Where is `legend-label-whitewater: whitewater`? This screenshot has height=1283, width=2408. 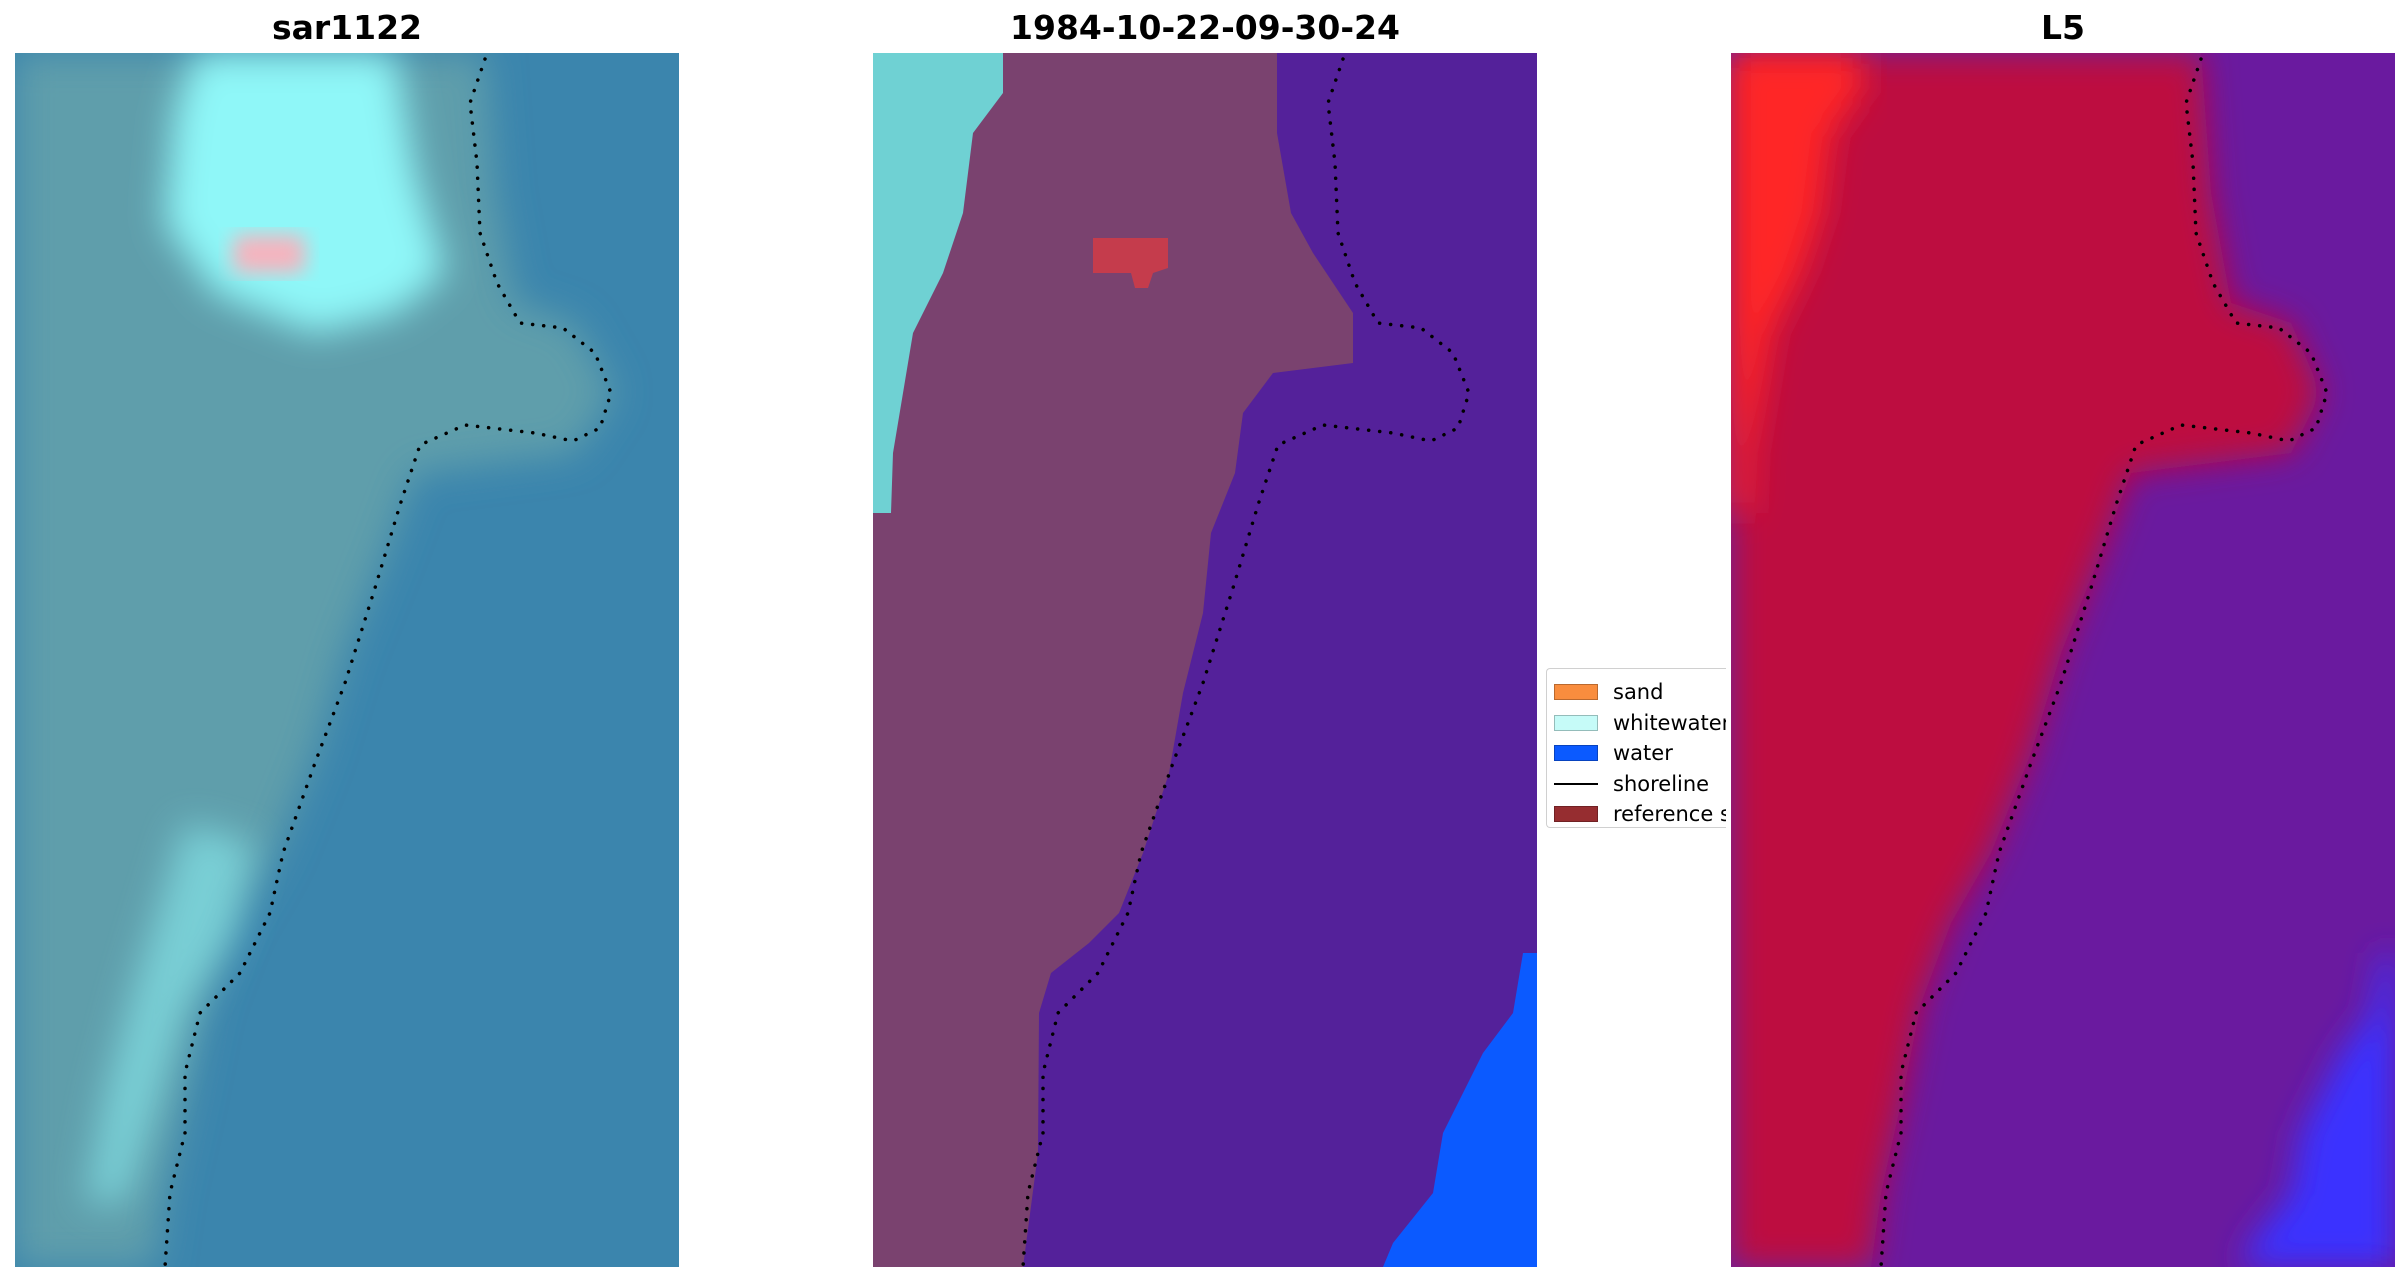
legend-label-whitewater: whitewater is located at coordinates (1669, 722).